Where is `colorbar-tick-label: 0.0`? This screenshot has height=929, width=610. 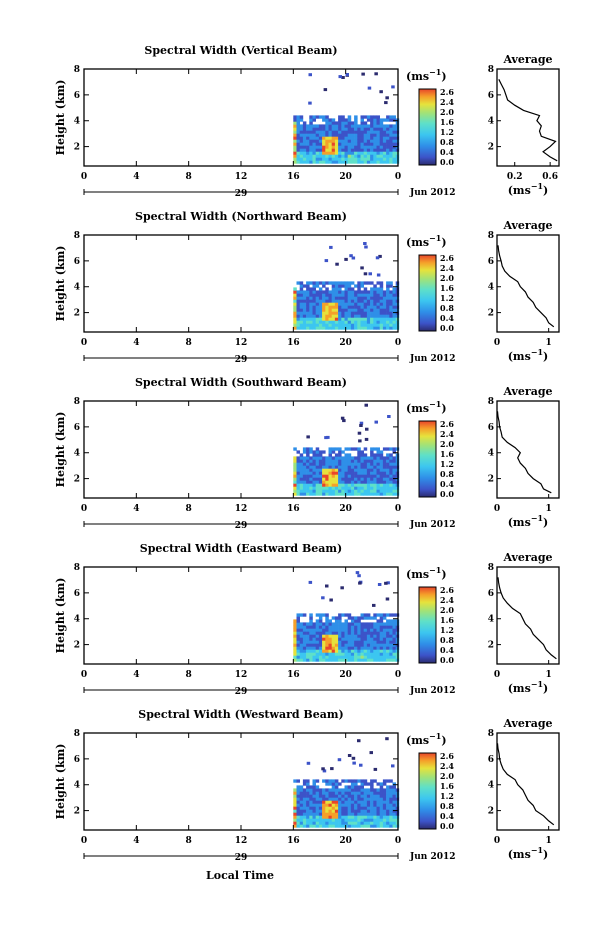 colorbar-tick-label: 0.0 is located at coordinates (447, 660).